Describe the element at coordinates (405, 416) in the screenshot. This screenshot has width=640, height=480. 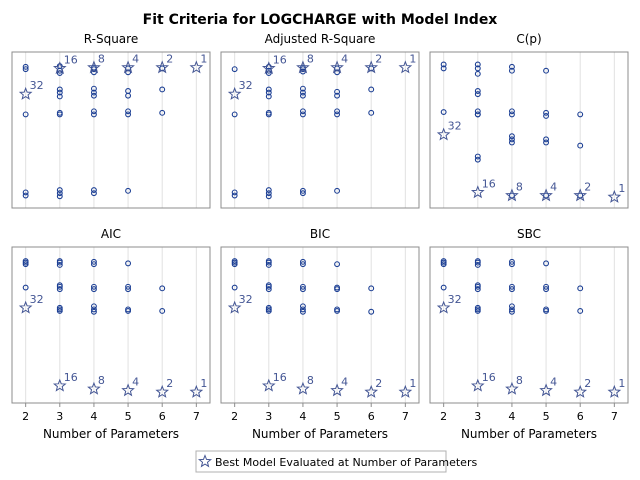
I see `x-tick-label: 7` at that location.